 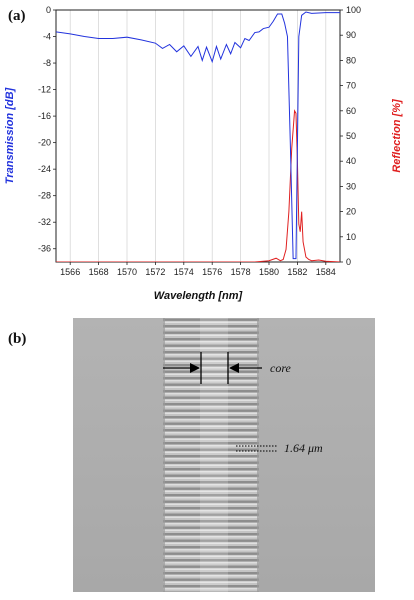 I want to click on y-right-tick-label: 10, so click(x=351, y=237).